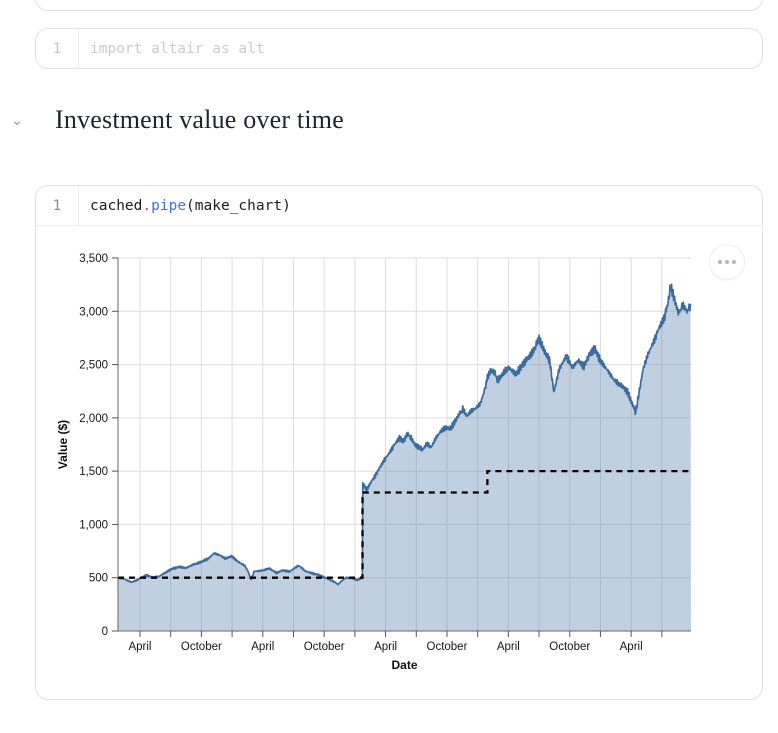  I want to click on chart-cell-code: cached.pipe(make_chart), so click(185, 206).